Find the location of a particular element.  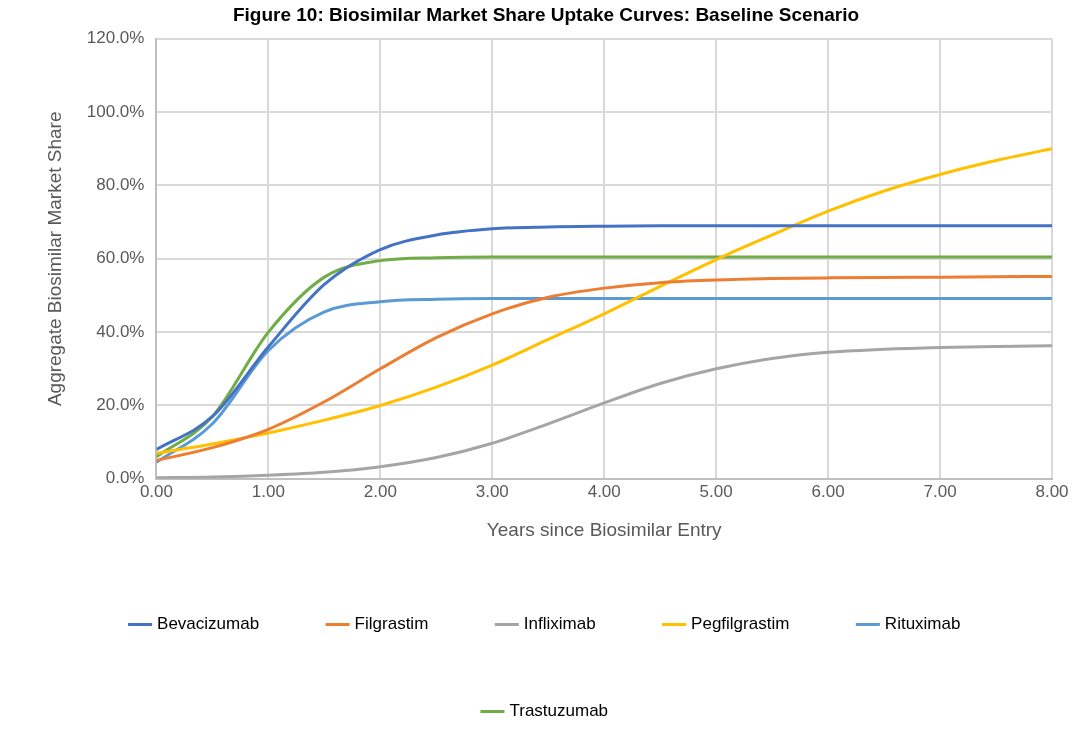

y-tick-label: 100.0% is located at coordinates (115, 111).